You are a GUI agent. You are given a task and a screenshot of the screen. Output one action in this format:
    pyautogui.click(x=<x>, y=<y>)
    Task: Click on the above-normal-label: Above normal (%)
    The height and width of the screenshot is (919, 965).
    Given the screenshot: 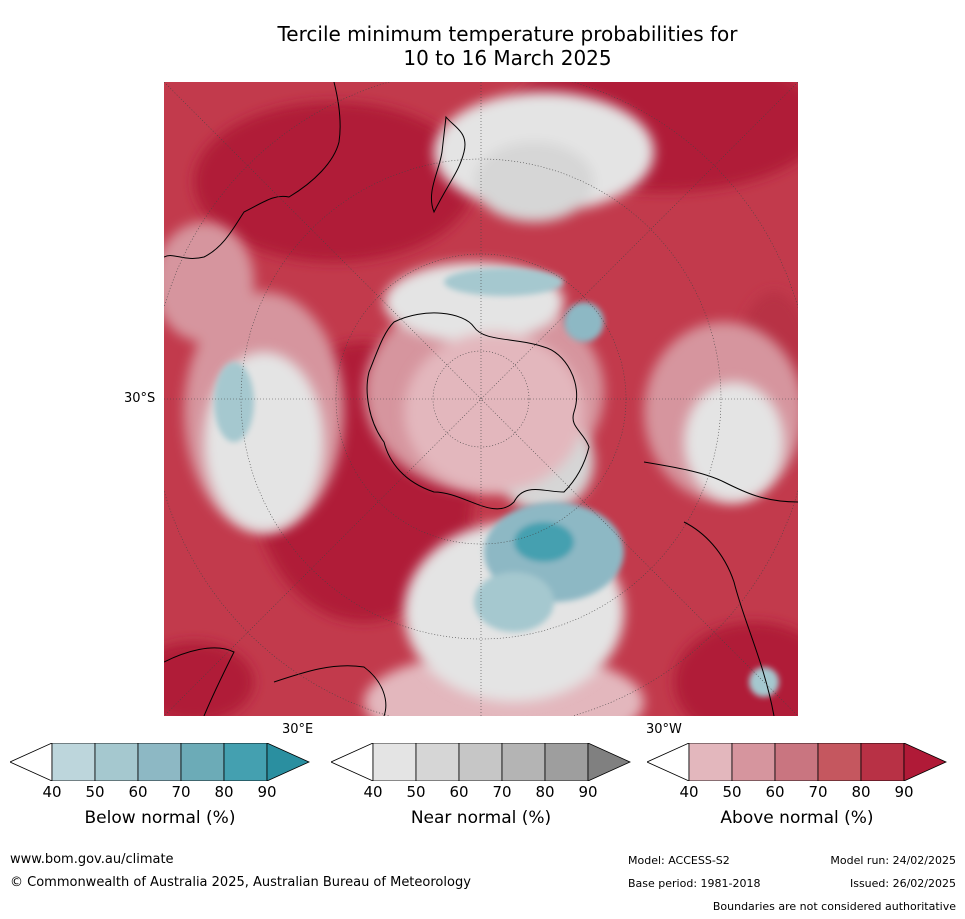 What is the action you would take?
    pyautogui.click(x=797, y=818)
    